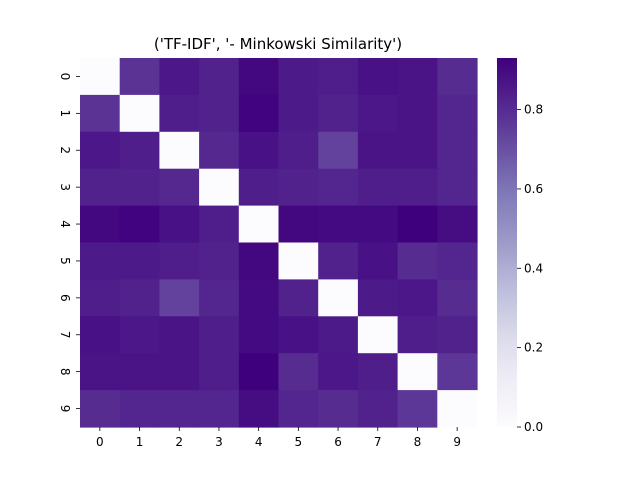 The image size is (640, 480). What do you see at coordinates (100, 442) in the screenshot?
I see `x-tick-label-0: 0` at bounding box center [100, 442].